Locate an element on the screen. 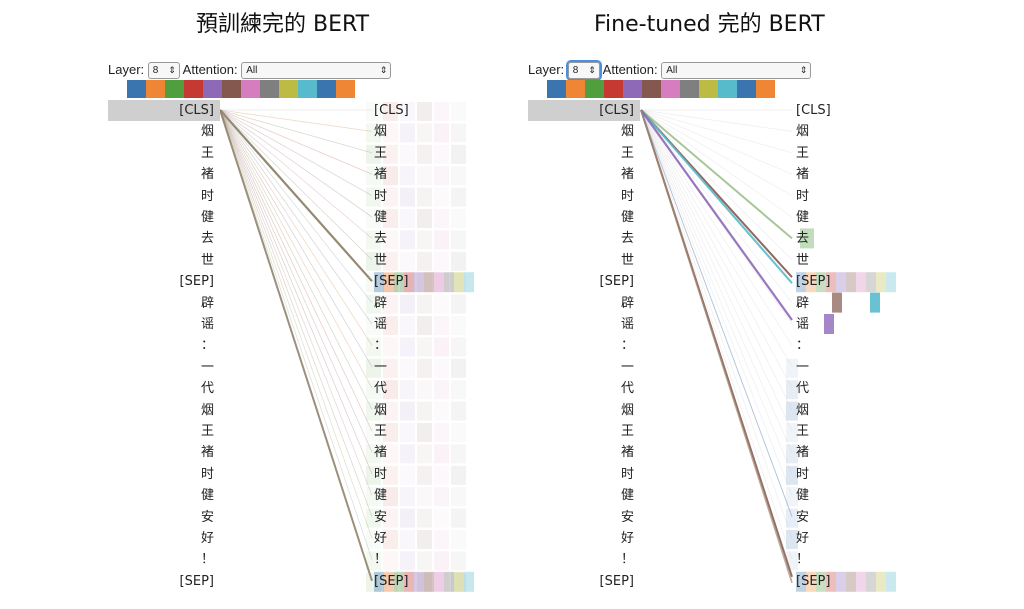 The image size is (1024, 609). layer-select: 8 ⇕ is located at coordinates (163, 71).